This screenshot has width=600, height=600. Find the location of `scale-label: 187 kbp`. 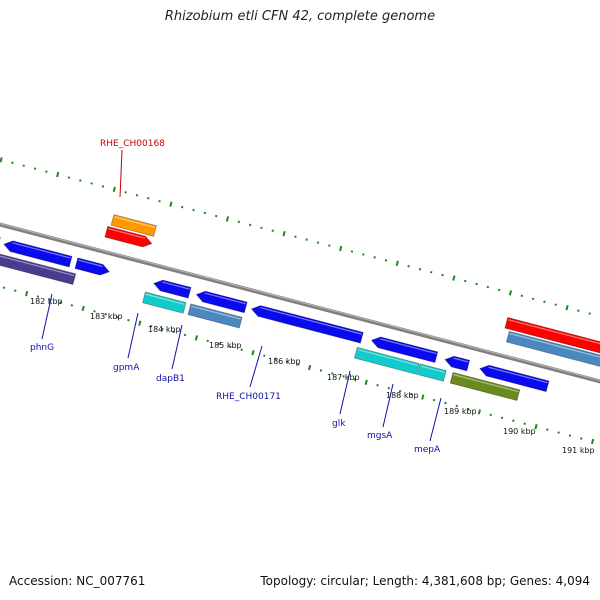

scale-label: 187 kbp is located at coordinates (343, 377).